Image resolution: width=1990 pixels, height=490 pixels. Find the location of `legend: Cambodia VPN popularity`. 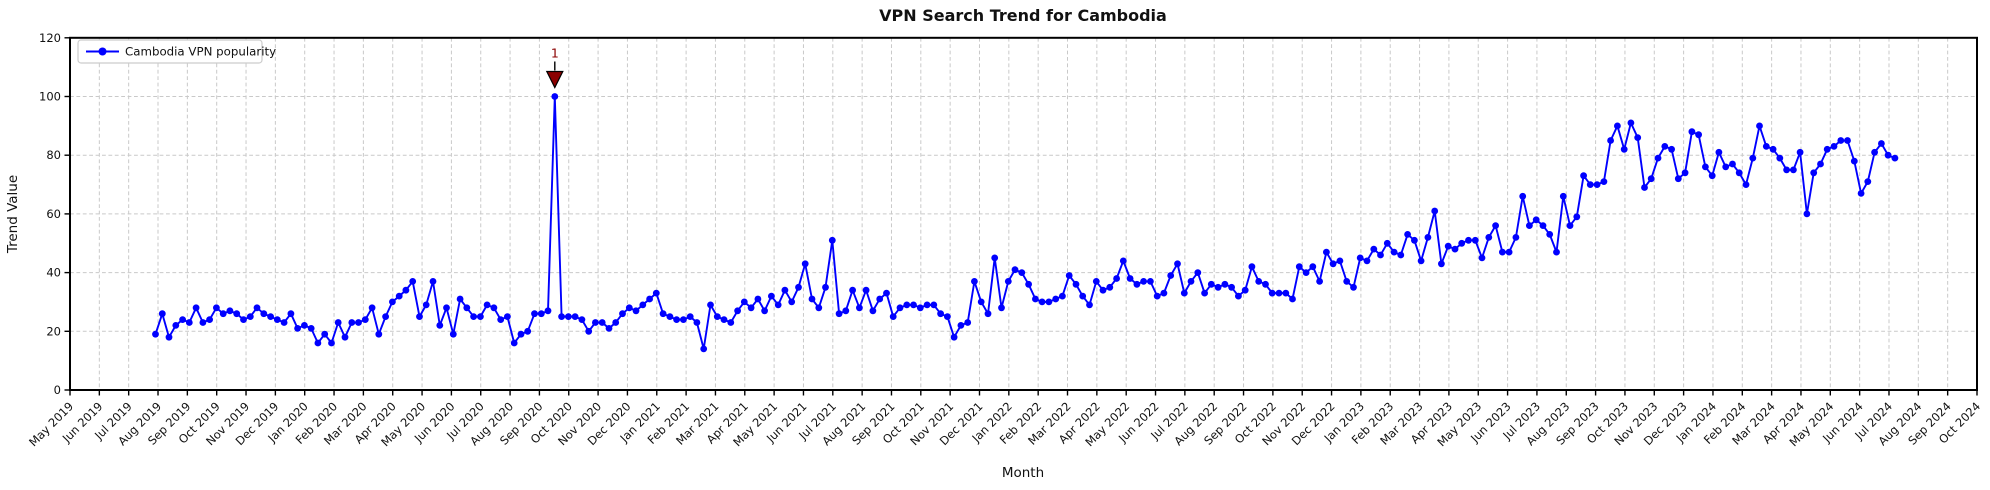

legend: Cambodia VPN popularity is located at coordinates (176, 51).